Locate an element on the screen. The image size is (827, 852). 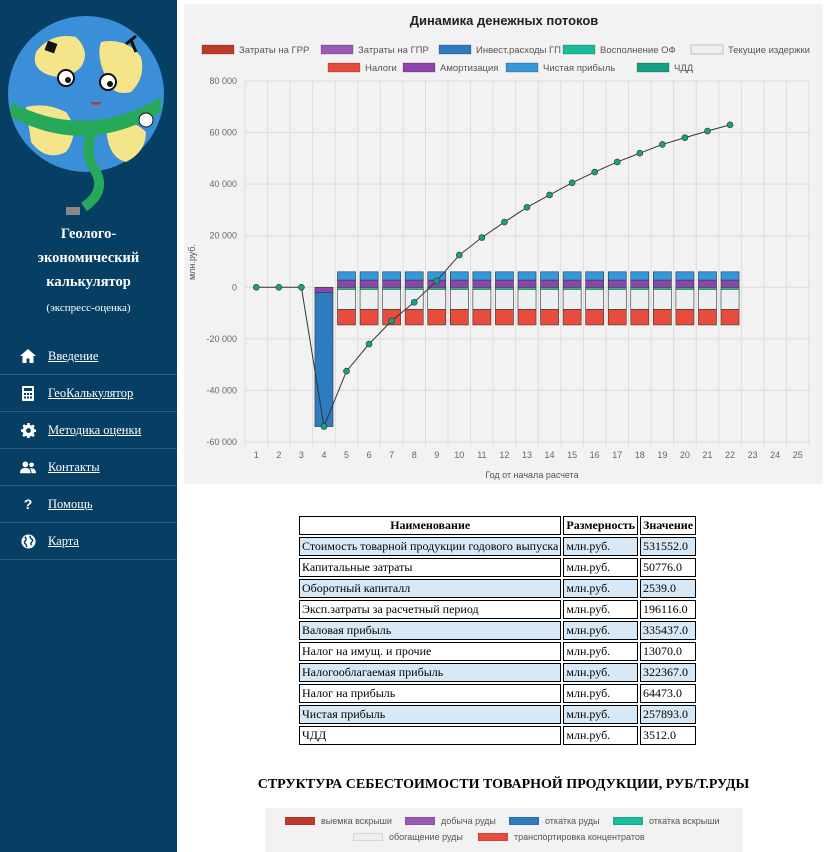
chart-title: Динамика денежных потоков is located at coordinates (504, 20).